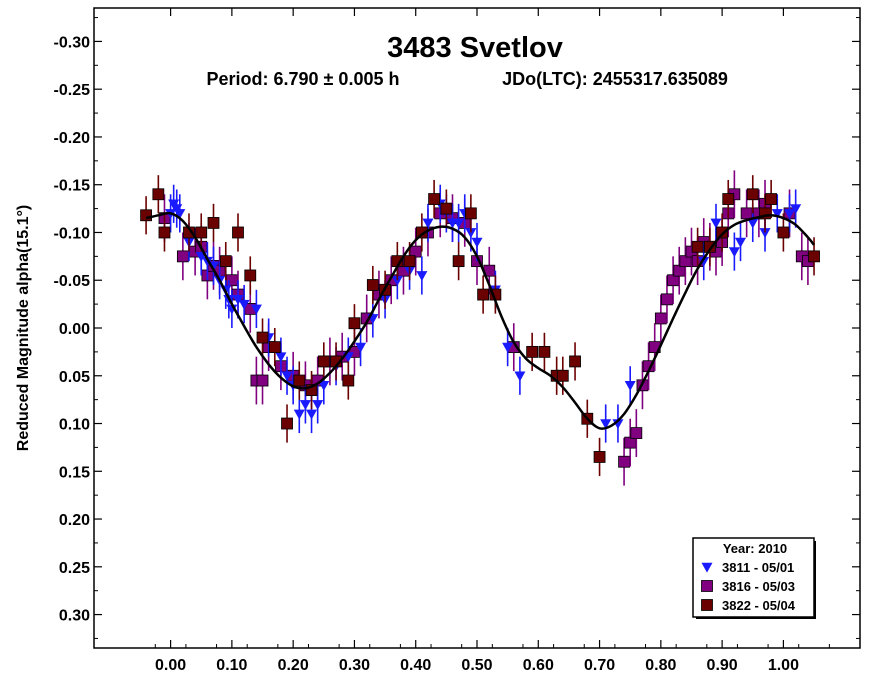 Image resolution: width=870 pixels, height=677 pixels. Describe the element at coordinates (23, 328) in the screenshot. I see `y-axis-label: Reduced Magnitude alpha(15.1°)` at that location.